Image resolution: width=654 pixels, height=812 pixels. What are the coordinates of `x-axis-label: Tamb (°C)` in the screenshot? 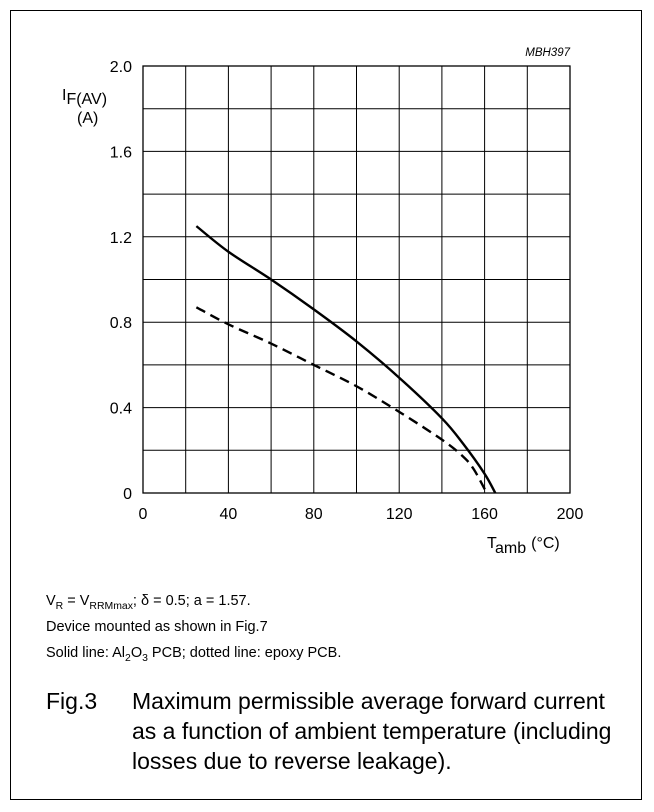 It's located at (523, 546).